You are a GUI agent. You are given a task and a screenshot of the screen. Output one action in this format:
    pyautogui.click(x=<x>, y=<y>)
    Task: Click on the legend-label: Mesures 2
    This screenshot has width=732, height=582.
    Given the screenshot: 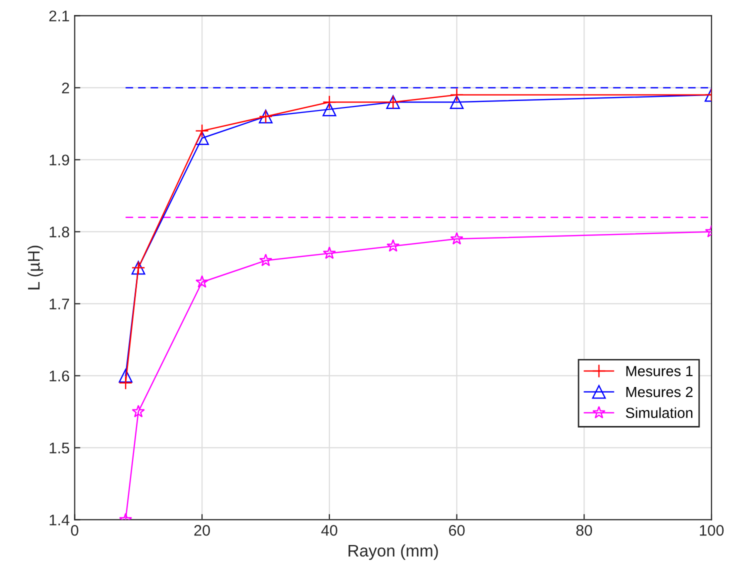 What is the action you would take?
    pyautogui.click(x=659, y=392)
    